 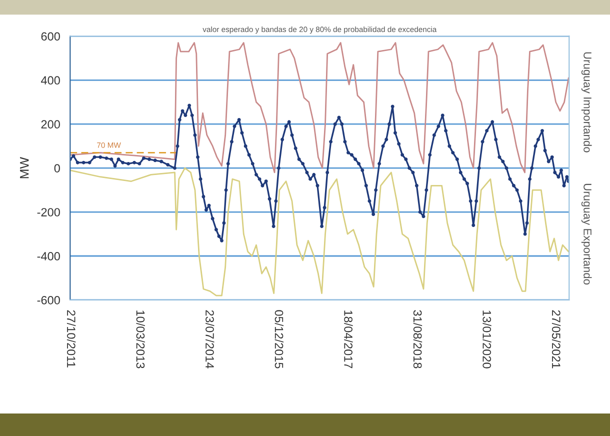 I want to click on x-tick-label: 31/08/2018, so click(x=417, y=339).